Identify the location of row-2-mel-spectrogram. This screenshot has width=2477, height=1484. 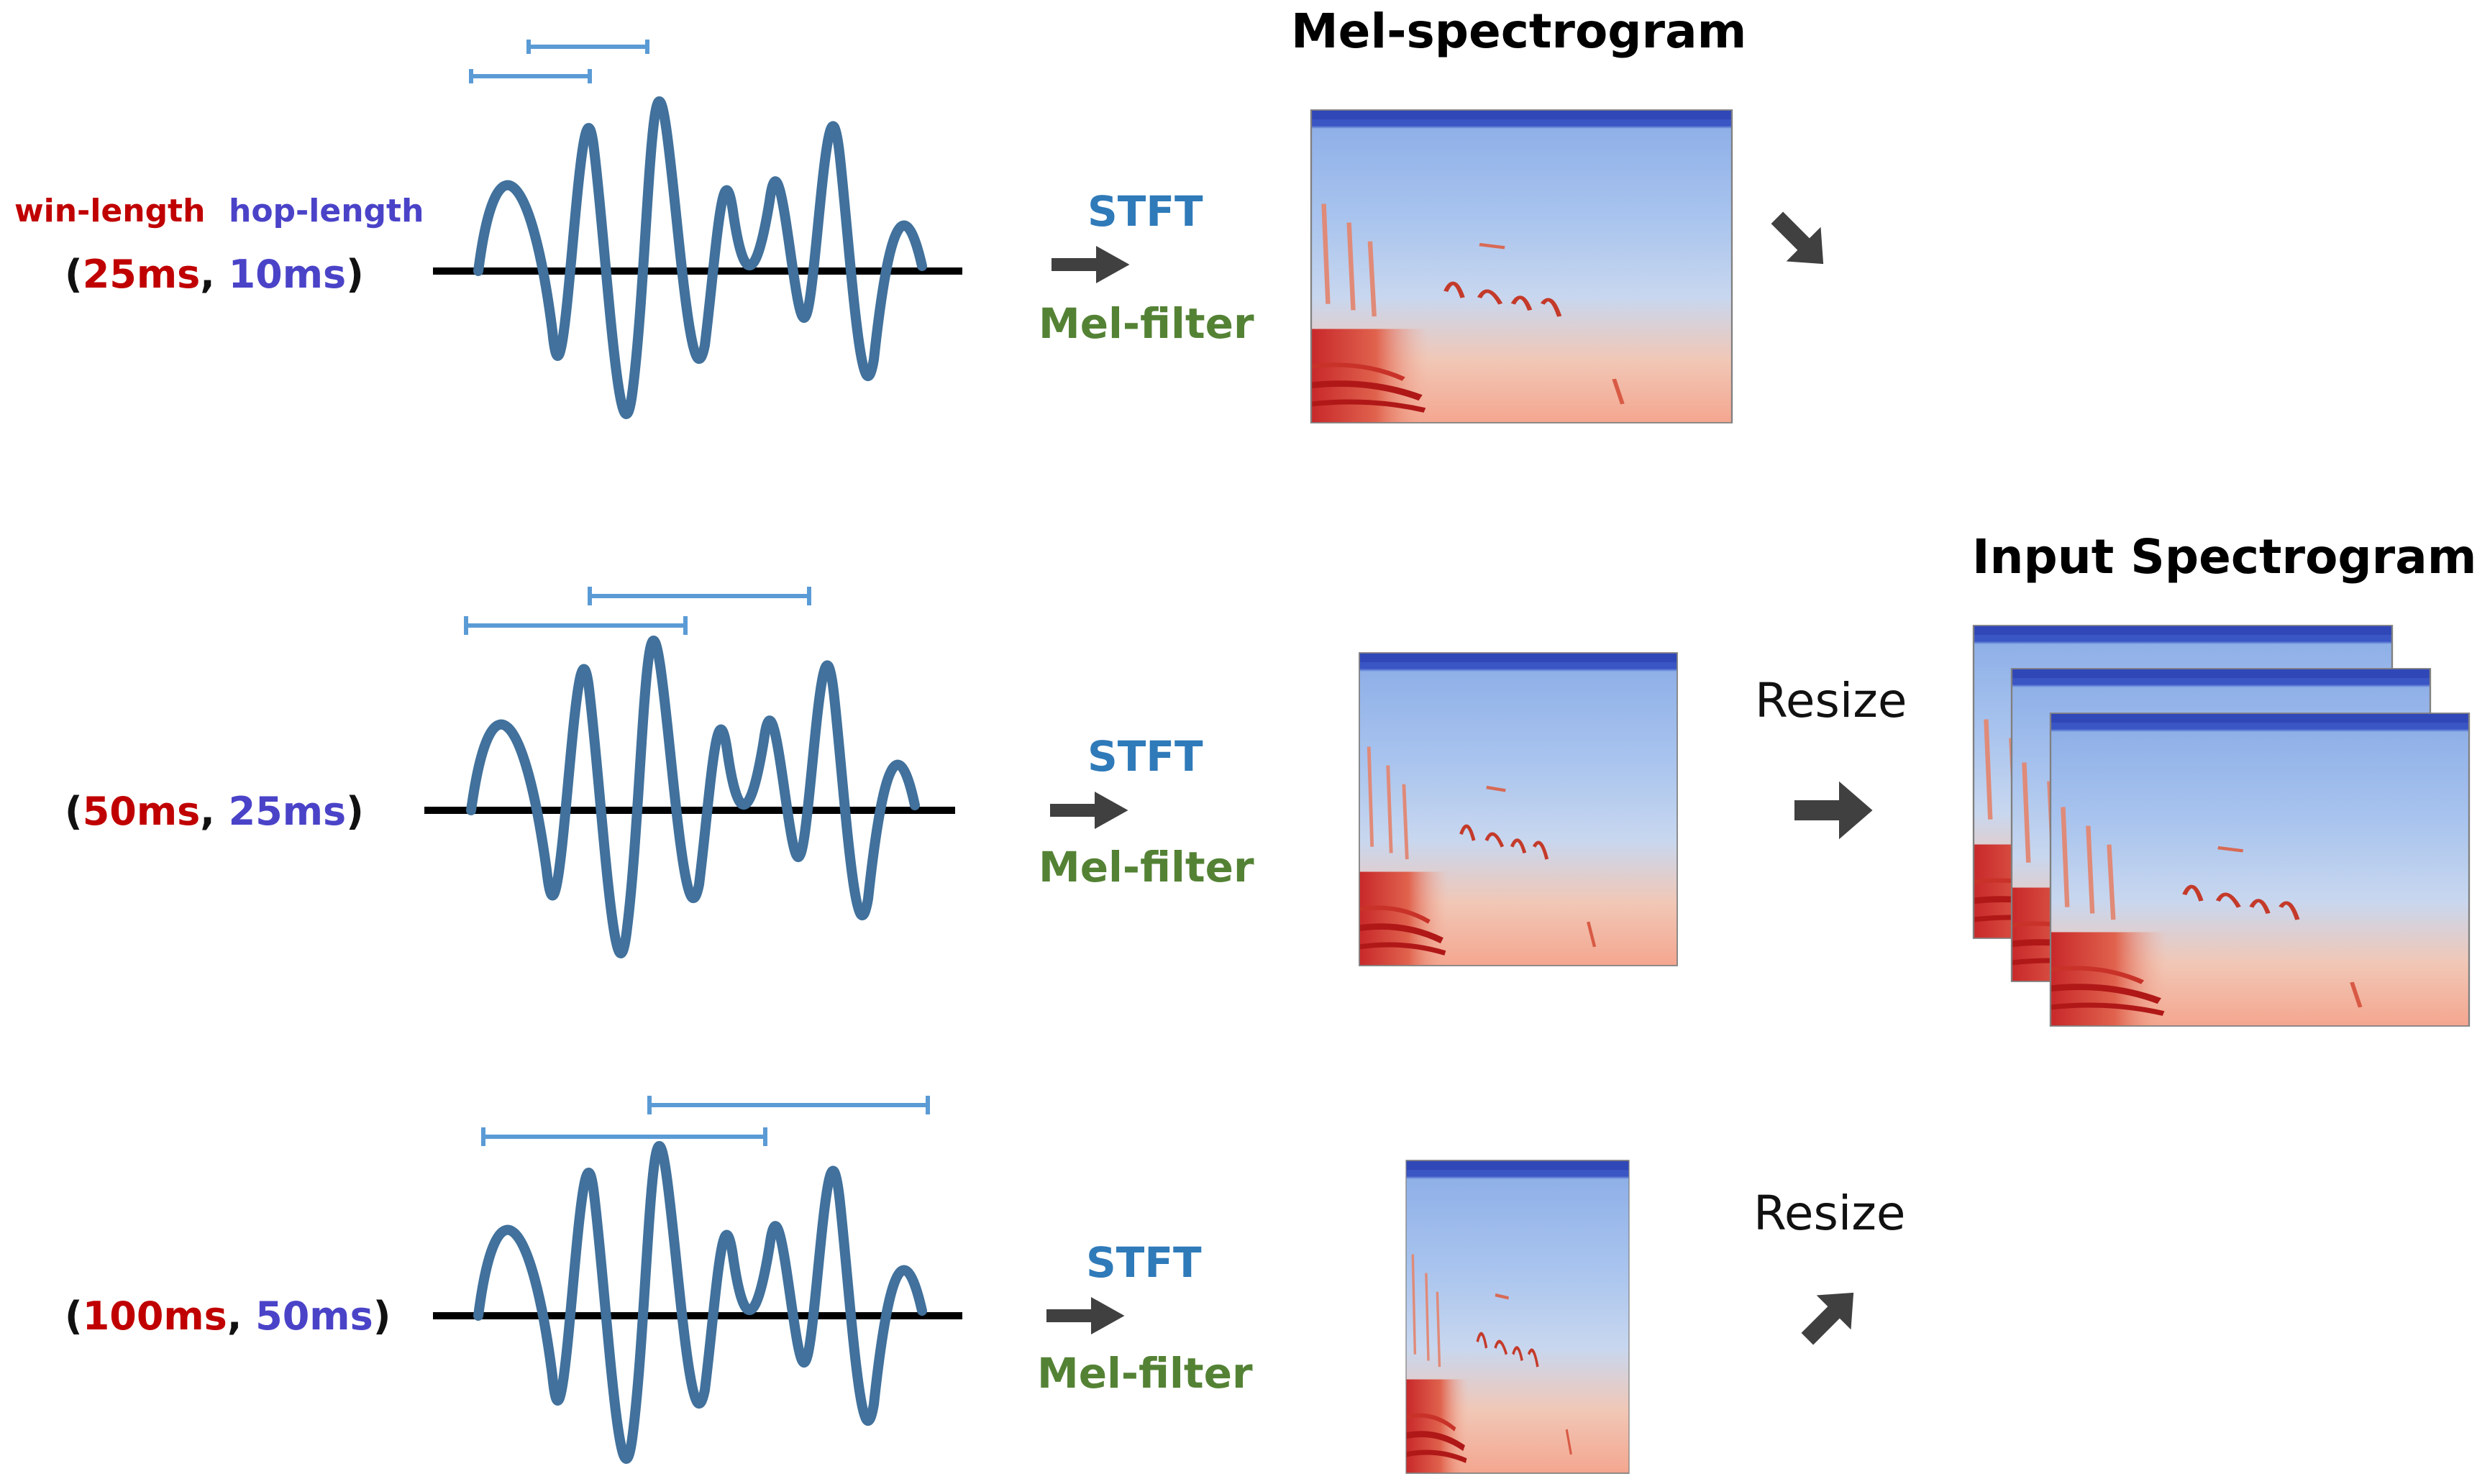
(1518, 809).